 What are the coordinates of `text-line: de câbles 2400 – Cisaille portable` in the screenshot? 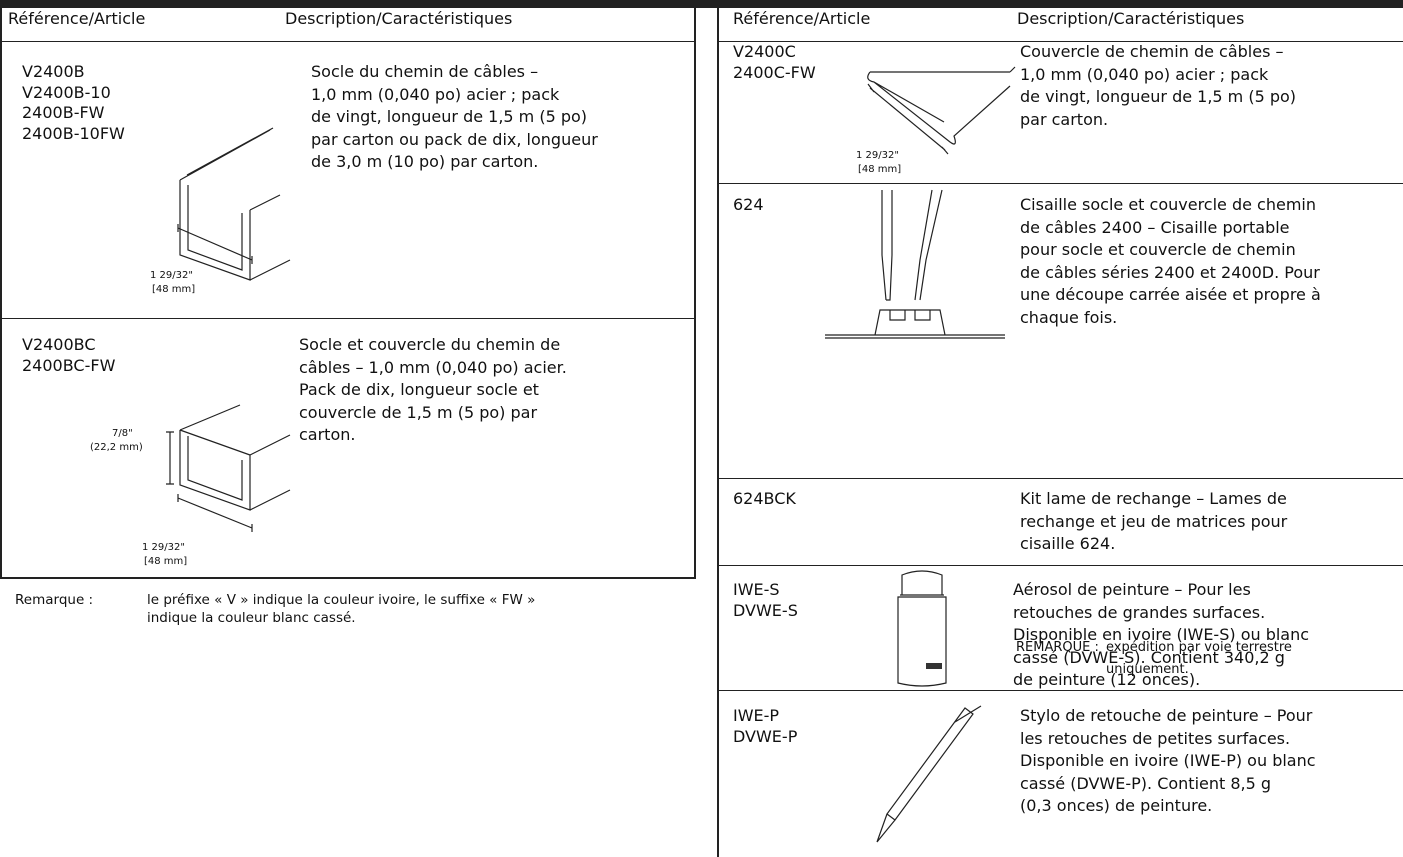 It's located at (1155, 227).